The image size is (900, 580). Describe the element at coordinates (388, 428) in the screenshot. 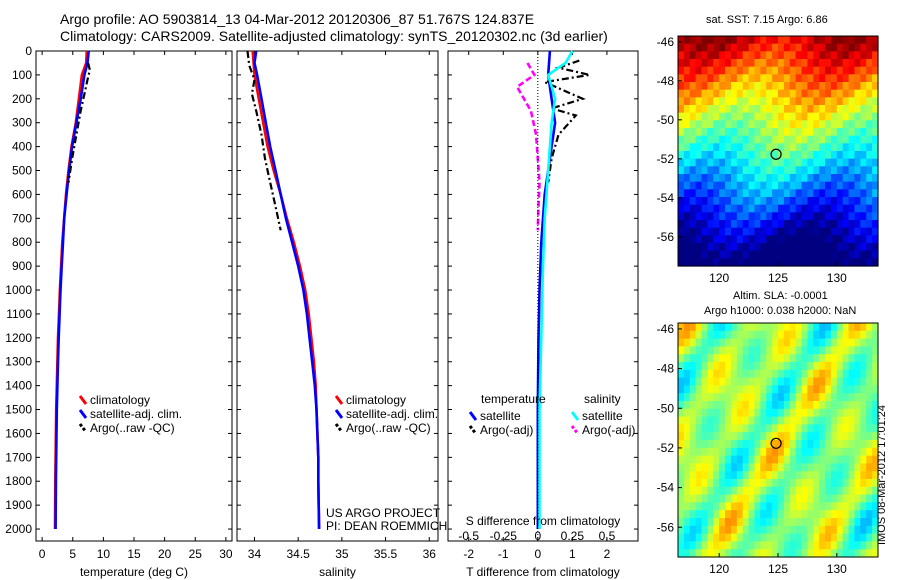

I see `legend-entry: Argo(..raw -QC)` at that location.